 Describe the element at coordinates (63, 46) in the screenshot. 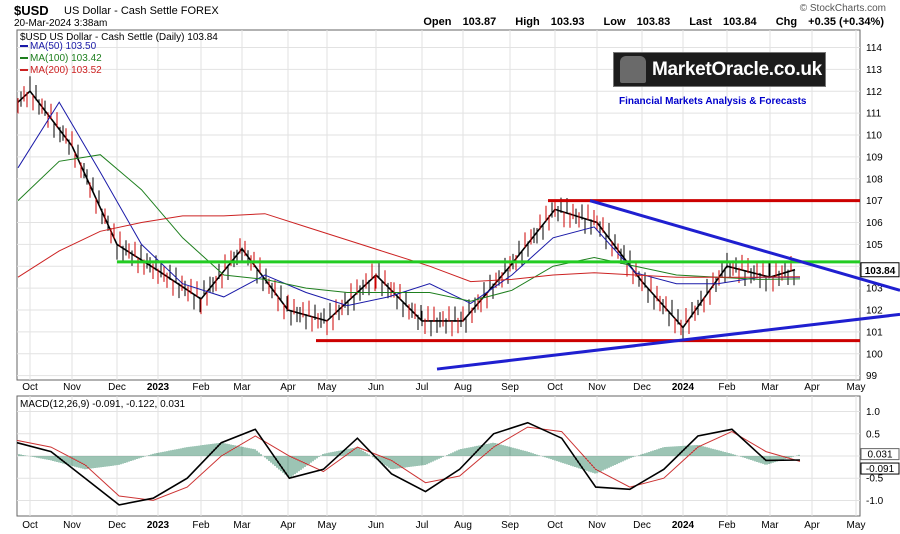

I see `ma50-legend: MA(50) 103.50` at that location.